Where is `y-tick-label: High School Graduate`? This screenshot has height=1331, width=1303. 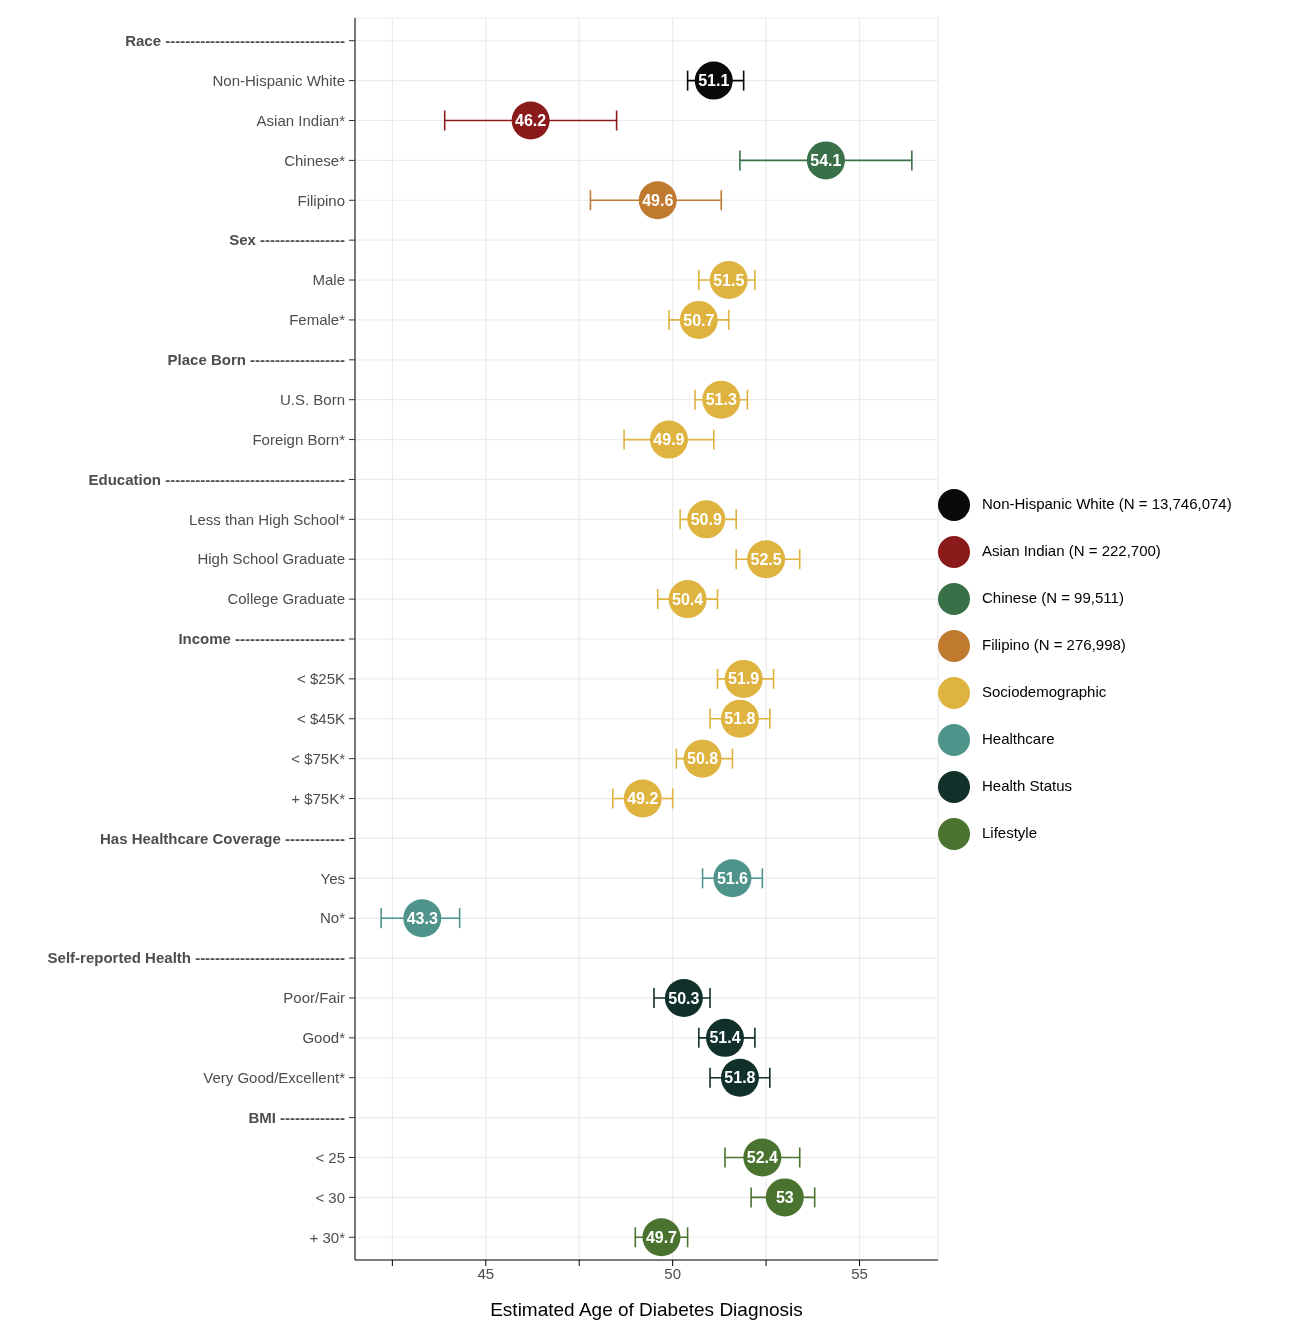
y-tick-label: High School Graduate is located at coordinates (271, 559).